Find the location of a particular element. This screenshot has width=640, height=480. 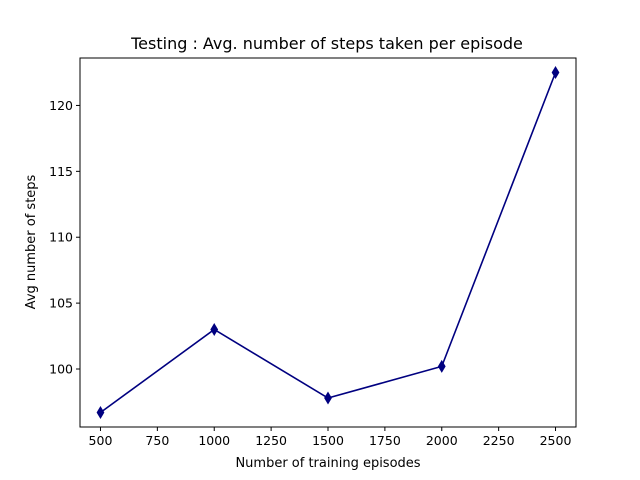

y-axis: 100 105 110 115 120 is located at coordinates (64, 237).